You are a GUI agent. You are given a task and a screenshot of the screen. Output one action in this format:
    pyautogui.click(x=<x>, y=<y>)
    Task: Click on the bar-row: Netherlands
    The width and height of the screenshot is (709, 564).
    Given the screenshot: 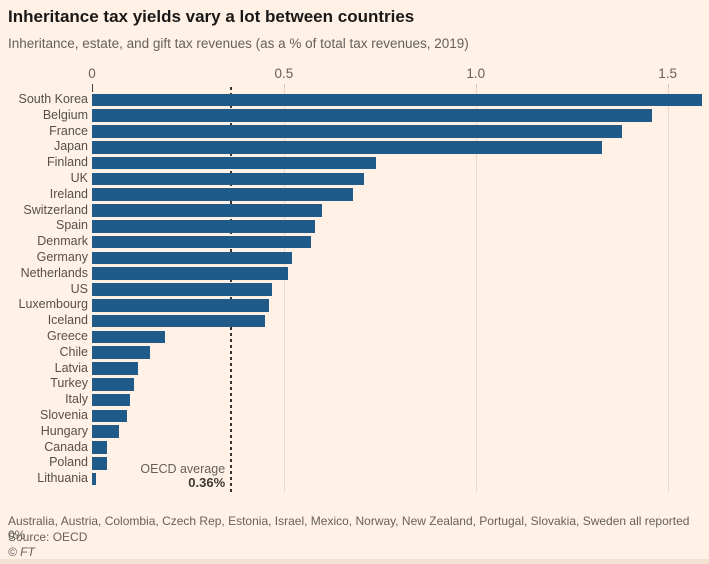 What is the action you would take?
    pyautogui.click(x=354, y=274)
    